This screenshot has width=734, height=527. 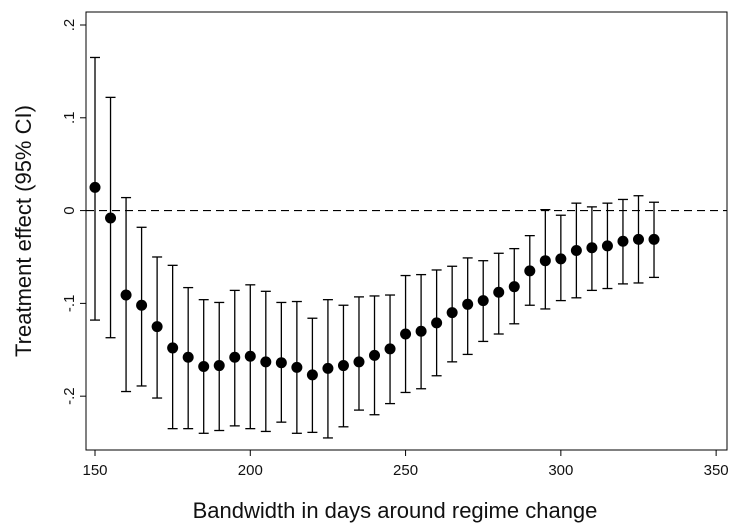 I want to click on y-tick-label: 0, so click(x=69, y=210).